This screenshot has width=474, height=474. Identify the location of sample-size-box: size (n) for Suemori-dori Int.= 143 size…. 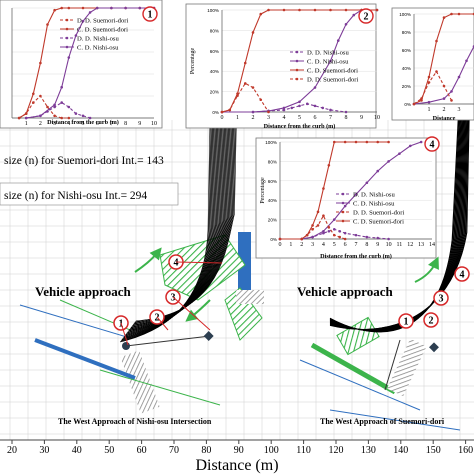
(89, 180).